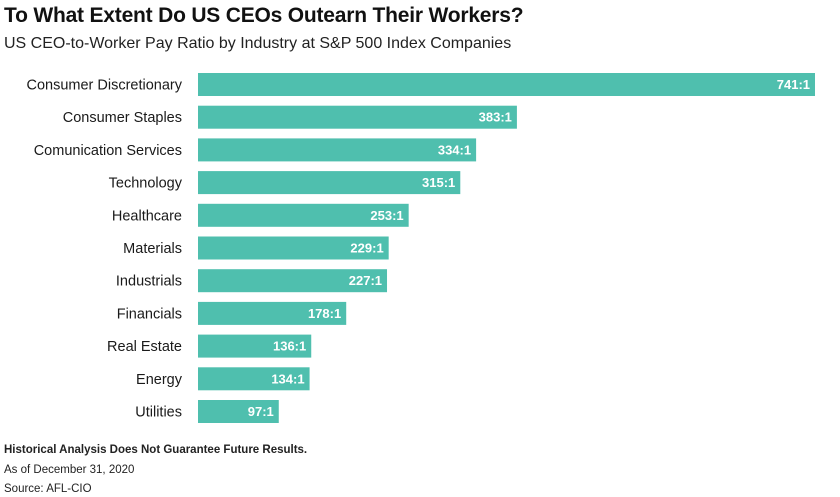  I want to click on category-label-energy: Energy, so click(159, 380).